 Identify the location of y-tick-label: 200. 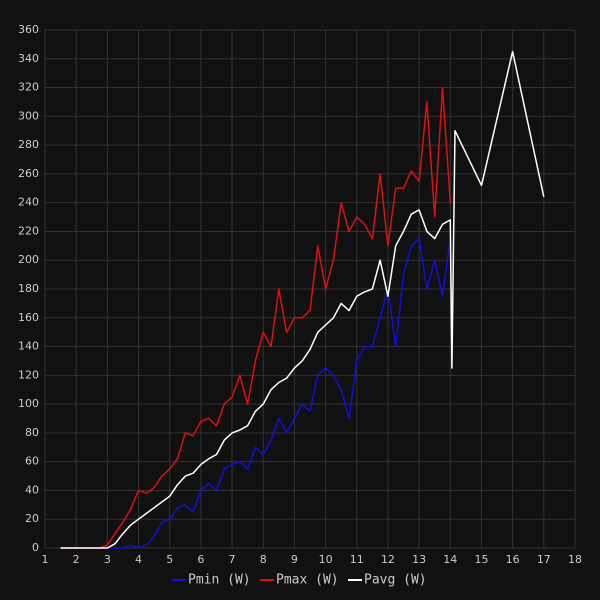
(28, 259).